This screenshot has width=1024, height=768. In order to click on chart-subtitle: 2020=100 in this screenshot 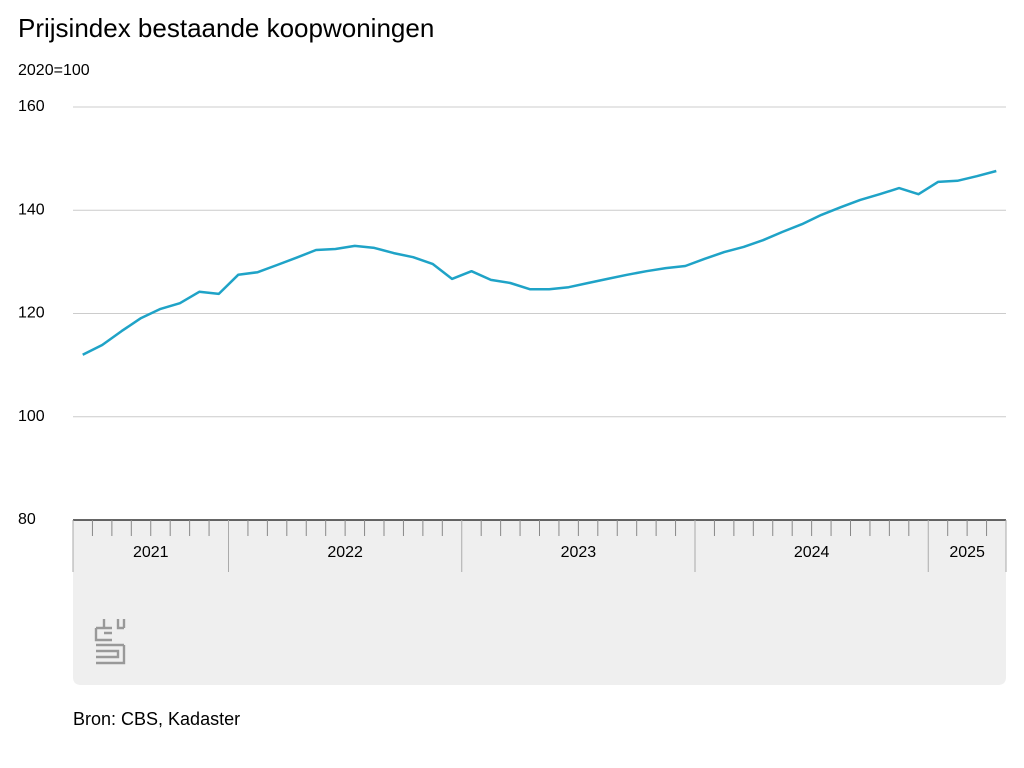, I will do `click(54, 70)`.